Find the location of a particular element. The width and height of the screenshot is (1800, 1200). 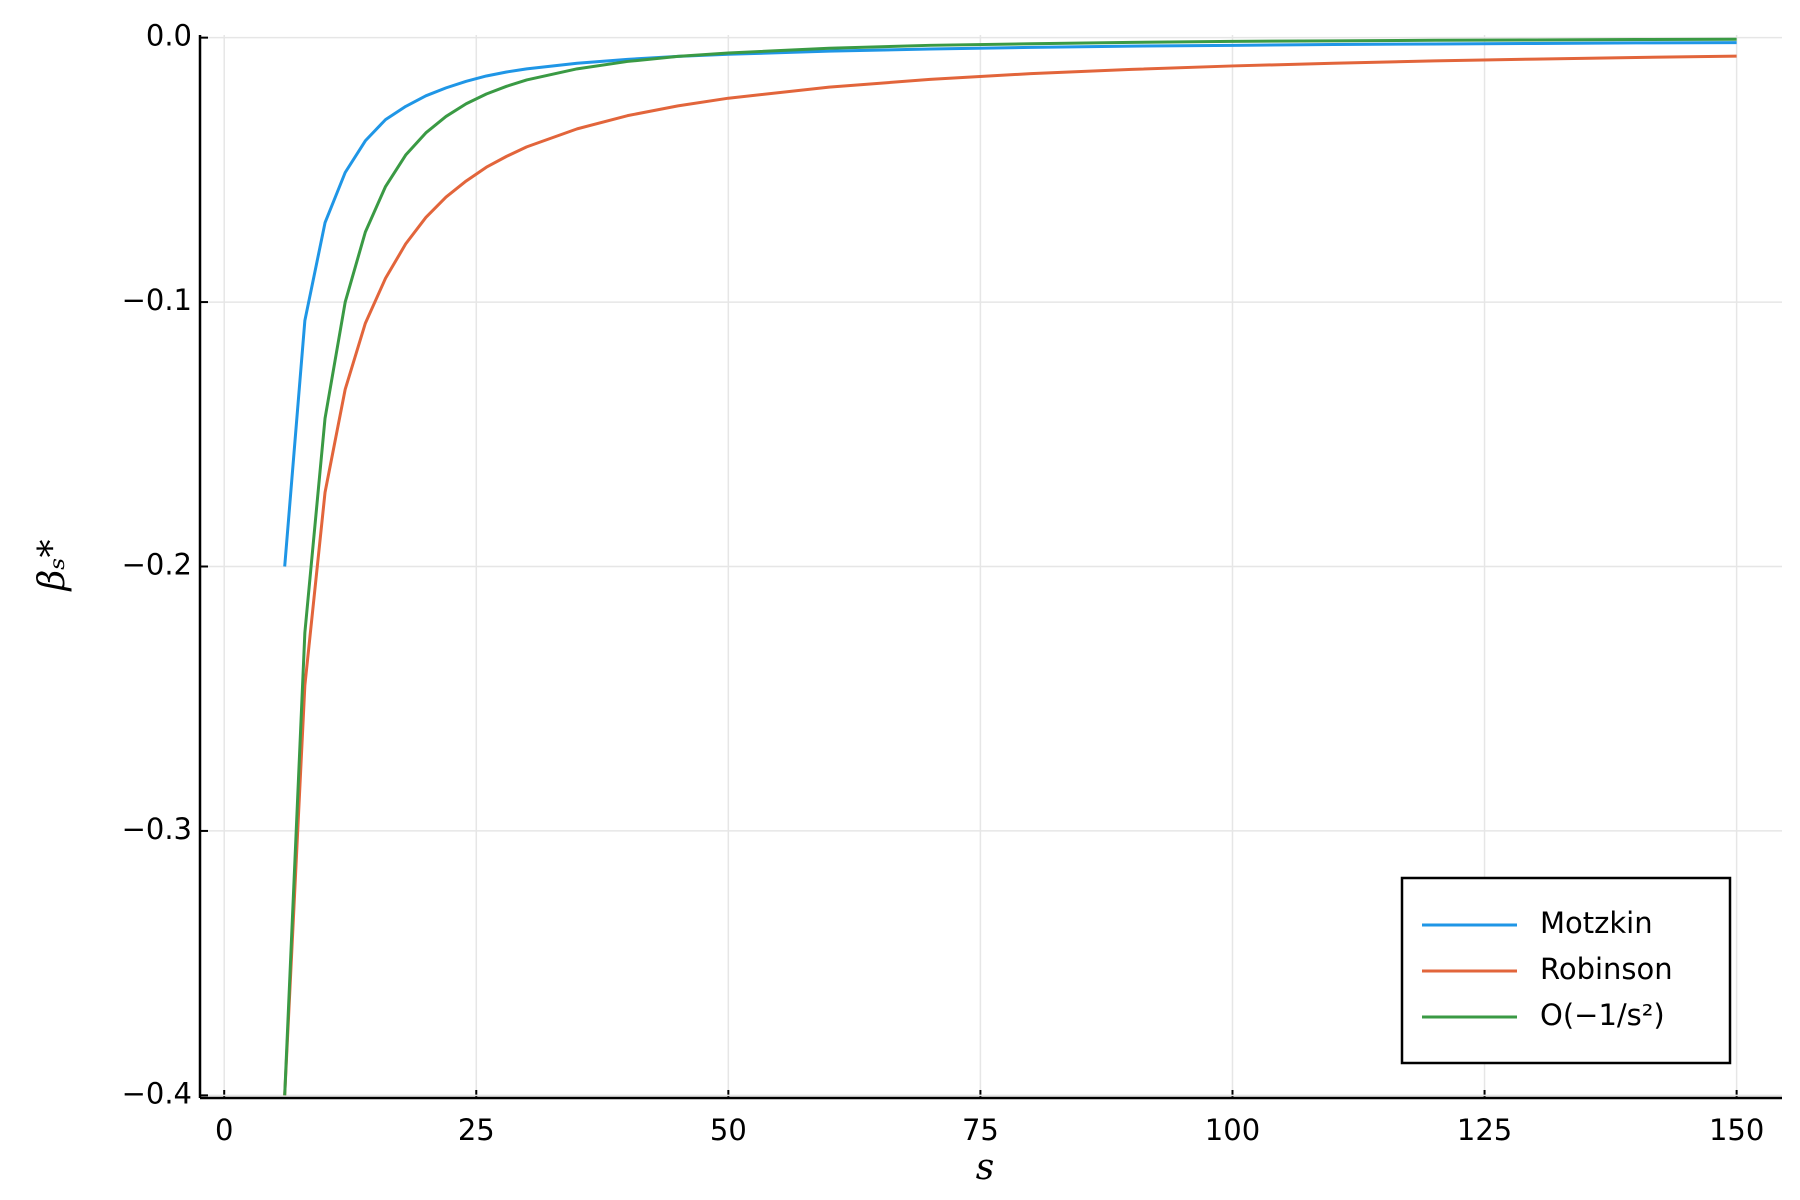

y-tick-label: 0.0 is located at coordinates (169, 36).